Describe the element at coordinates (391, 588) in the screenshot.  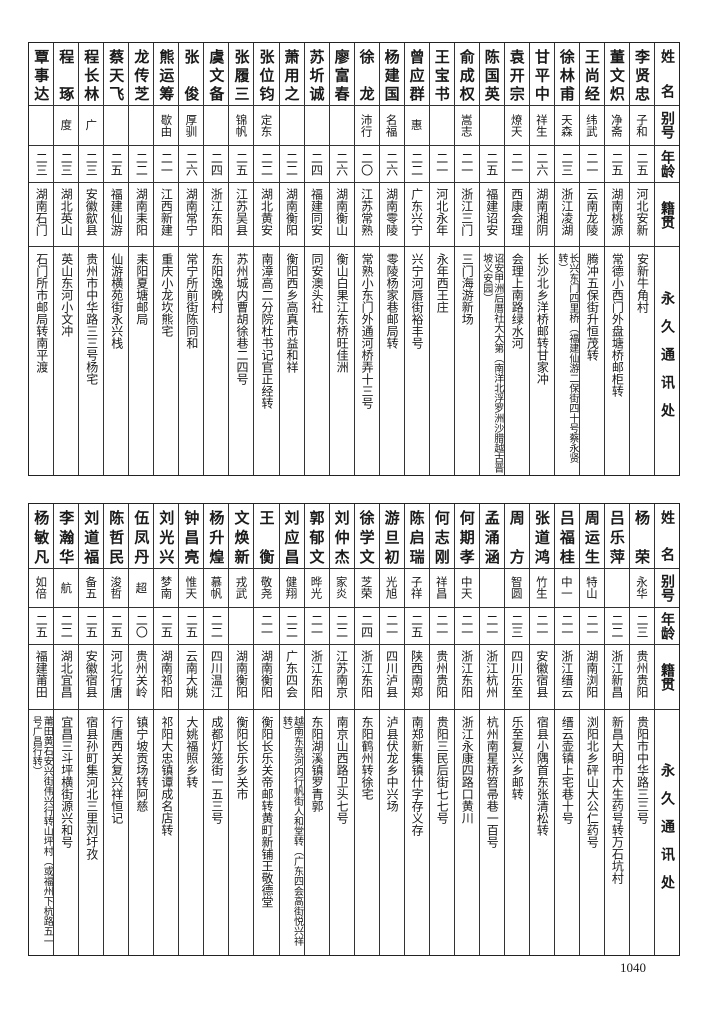
I see `person-alias: 光旭` at that location.